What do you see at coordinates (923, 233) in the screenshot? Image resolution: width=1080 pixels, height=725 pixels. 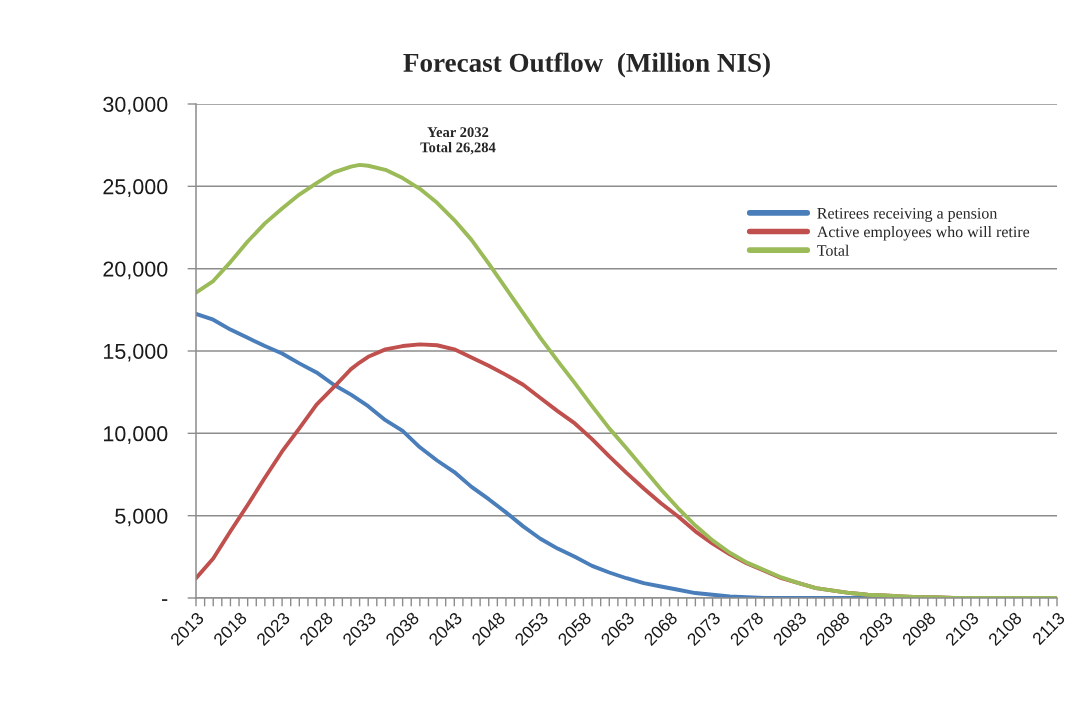 I see `legend-label: Active employees who will retire` at bounding box center [923, 233].